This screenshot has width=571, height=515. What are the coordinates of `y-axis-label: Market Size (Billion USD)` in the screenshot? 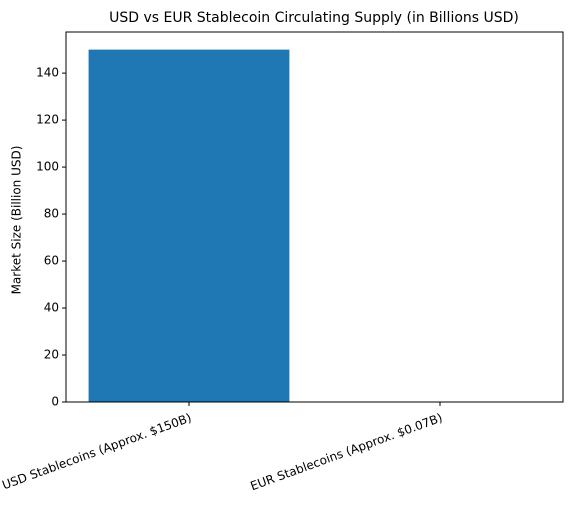 It's located at (17, 220).